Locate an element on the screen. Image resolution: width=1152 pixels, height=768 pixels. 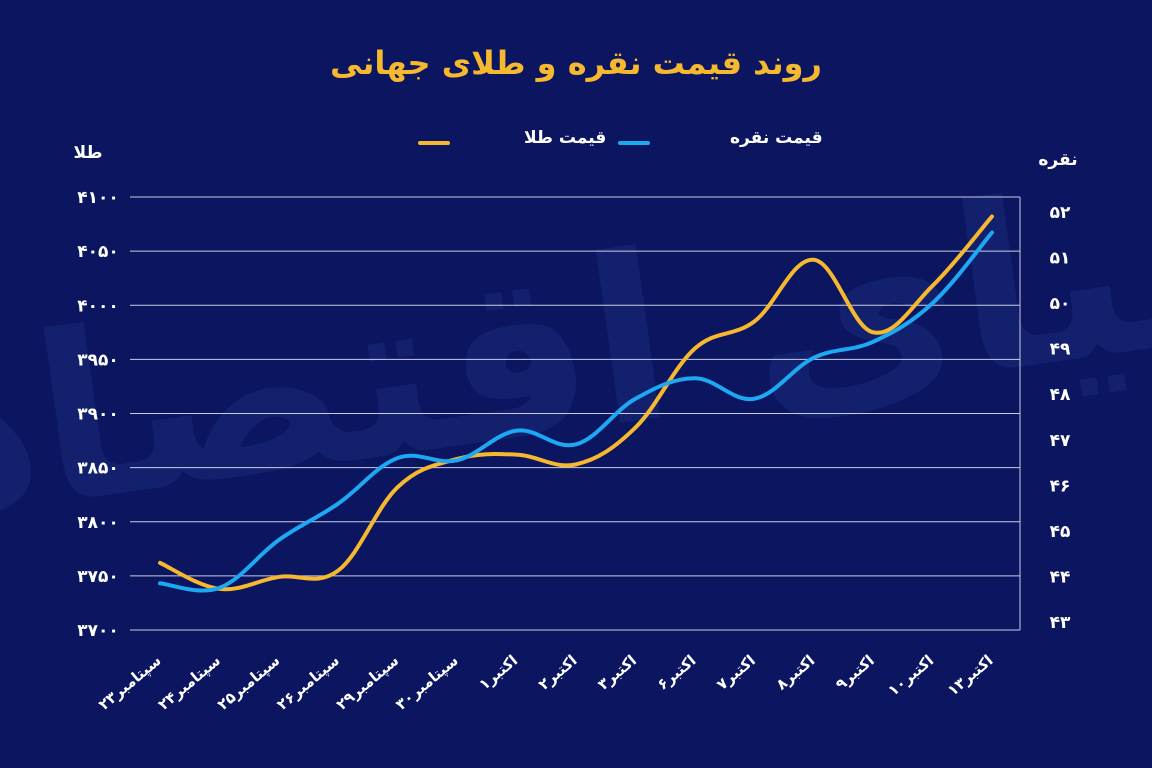
x-tick-label: ۷اکتبر is located at coordinates (736, 672).